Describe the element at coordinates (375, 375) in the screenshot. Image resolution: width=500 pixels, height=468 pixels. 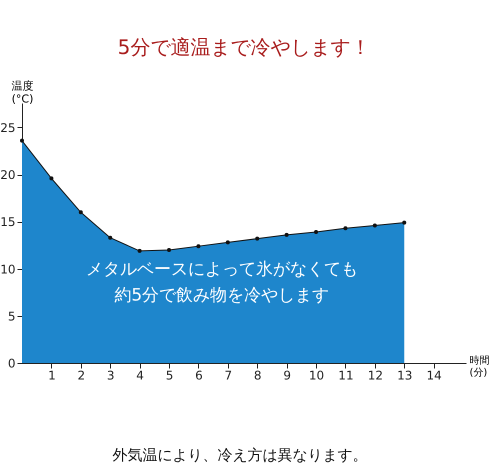
I see `x-tick-label: 12` at that location.